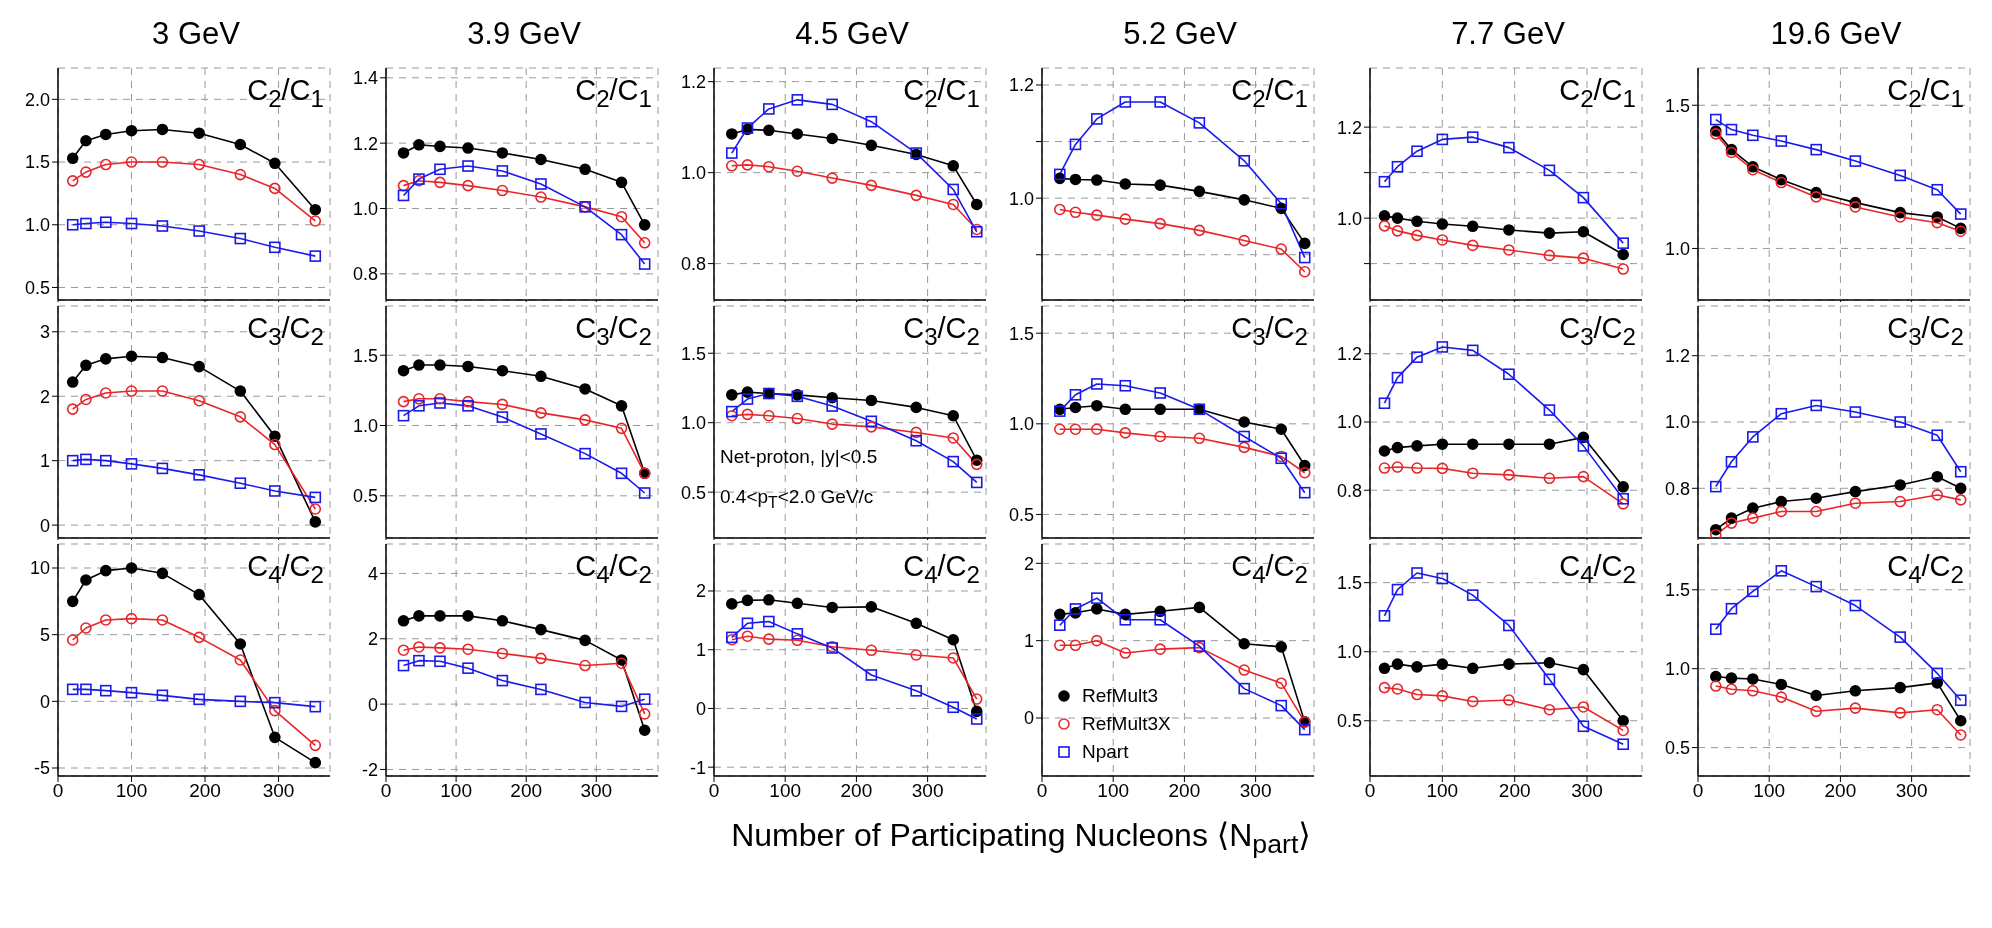 The height and width of the screenshot is (928, 1992). Describe the element at coordinates (1349, 218) in the screenshot. I see `y-tick-label: 1.0` at that location.